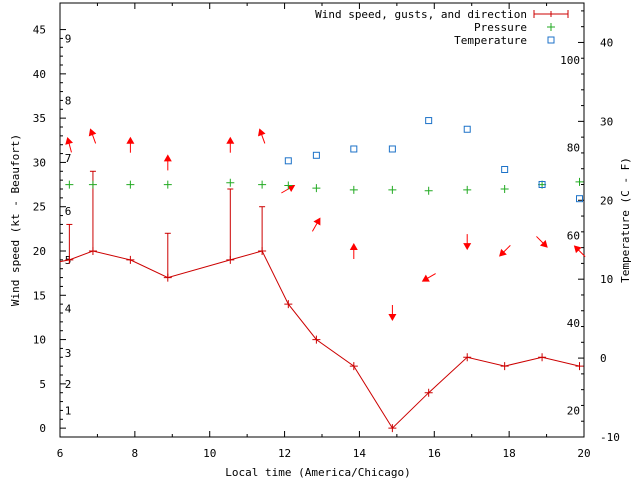 This screenshot has height=480, width=640. Describe the element at coordinates (573, 411) in the screenshot. I see `fahrenheit-label: 20` at that location.